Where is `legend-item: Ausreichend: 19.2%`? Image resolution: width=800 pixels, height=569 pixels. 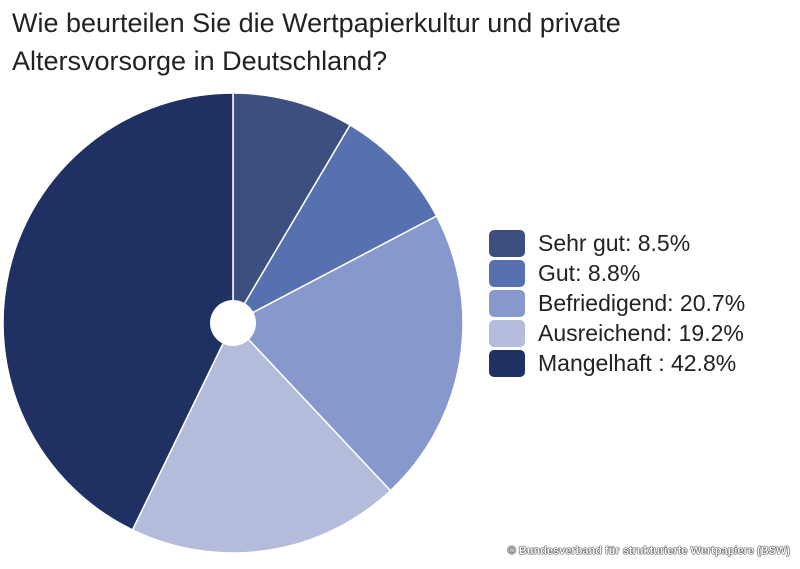
legend-item: Ausreichend: 19.2% is located at coordinates (617, 333).